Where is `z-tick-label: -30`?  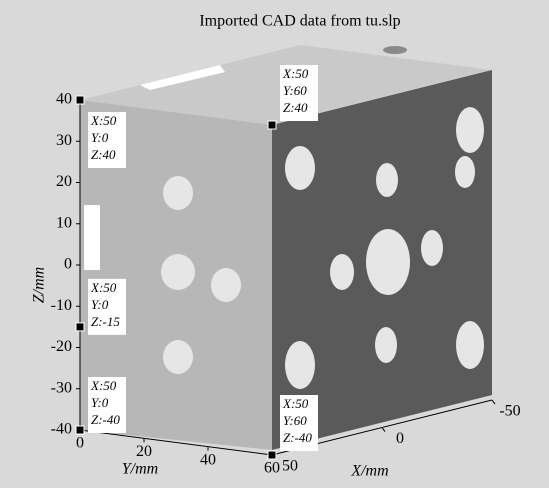 z-tick-label: -30 is located at coordinates (61, 387).